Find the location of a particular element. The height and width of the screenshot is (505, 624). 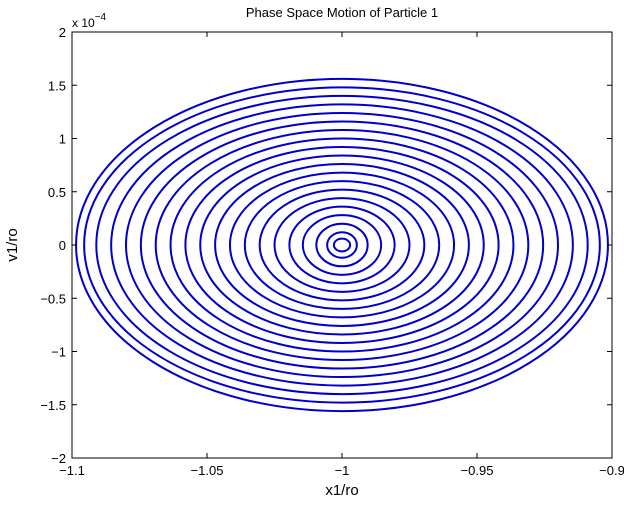

y-multiplier-base: x 10 is located at coordinates (83, 23).